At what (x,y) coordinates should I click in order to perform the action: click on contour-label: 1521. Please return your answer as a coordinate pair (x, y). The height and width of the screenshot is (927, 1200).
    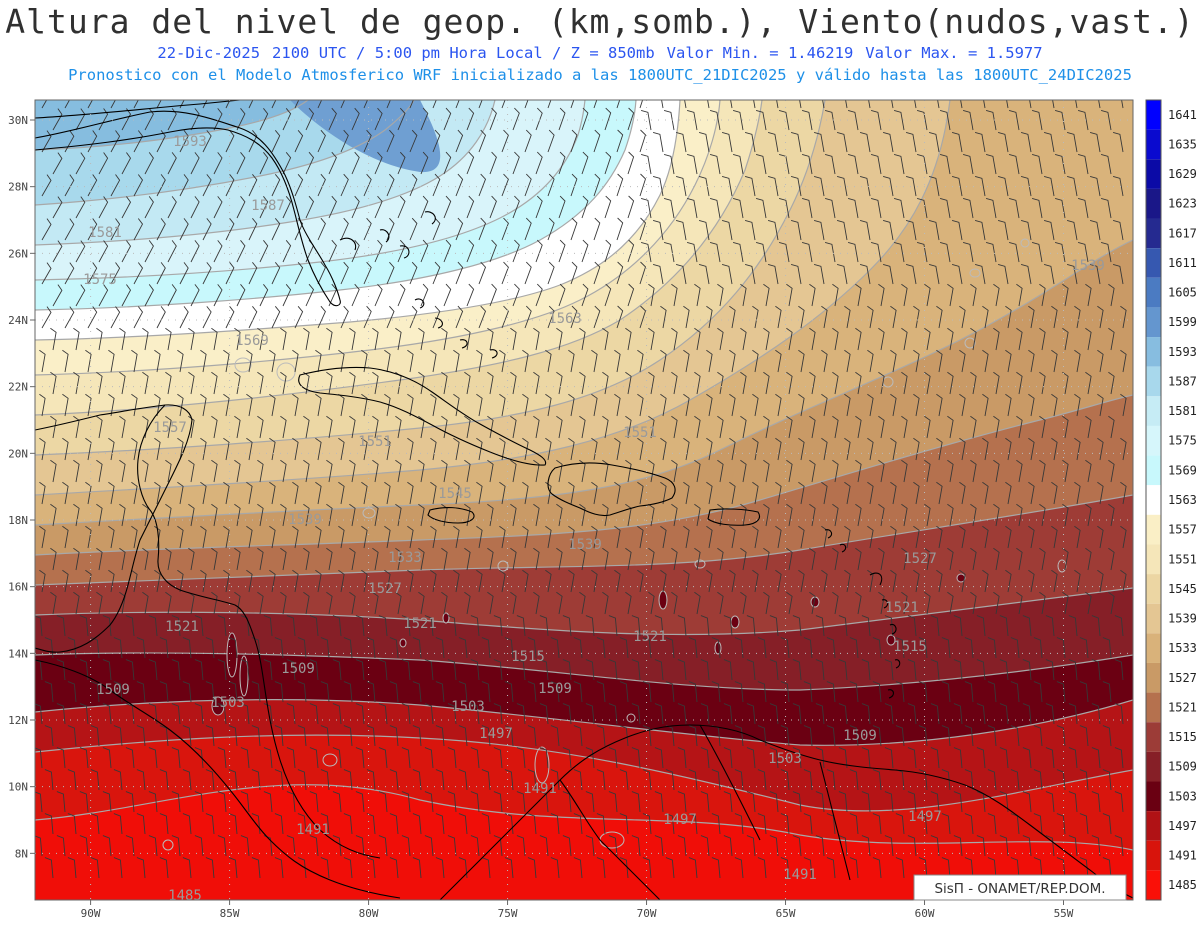
    Looking at the image, I should click on (902, 608).